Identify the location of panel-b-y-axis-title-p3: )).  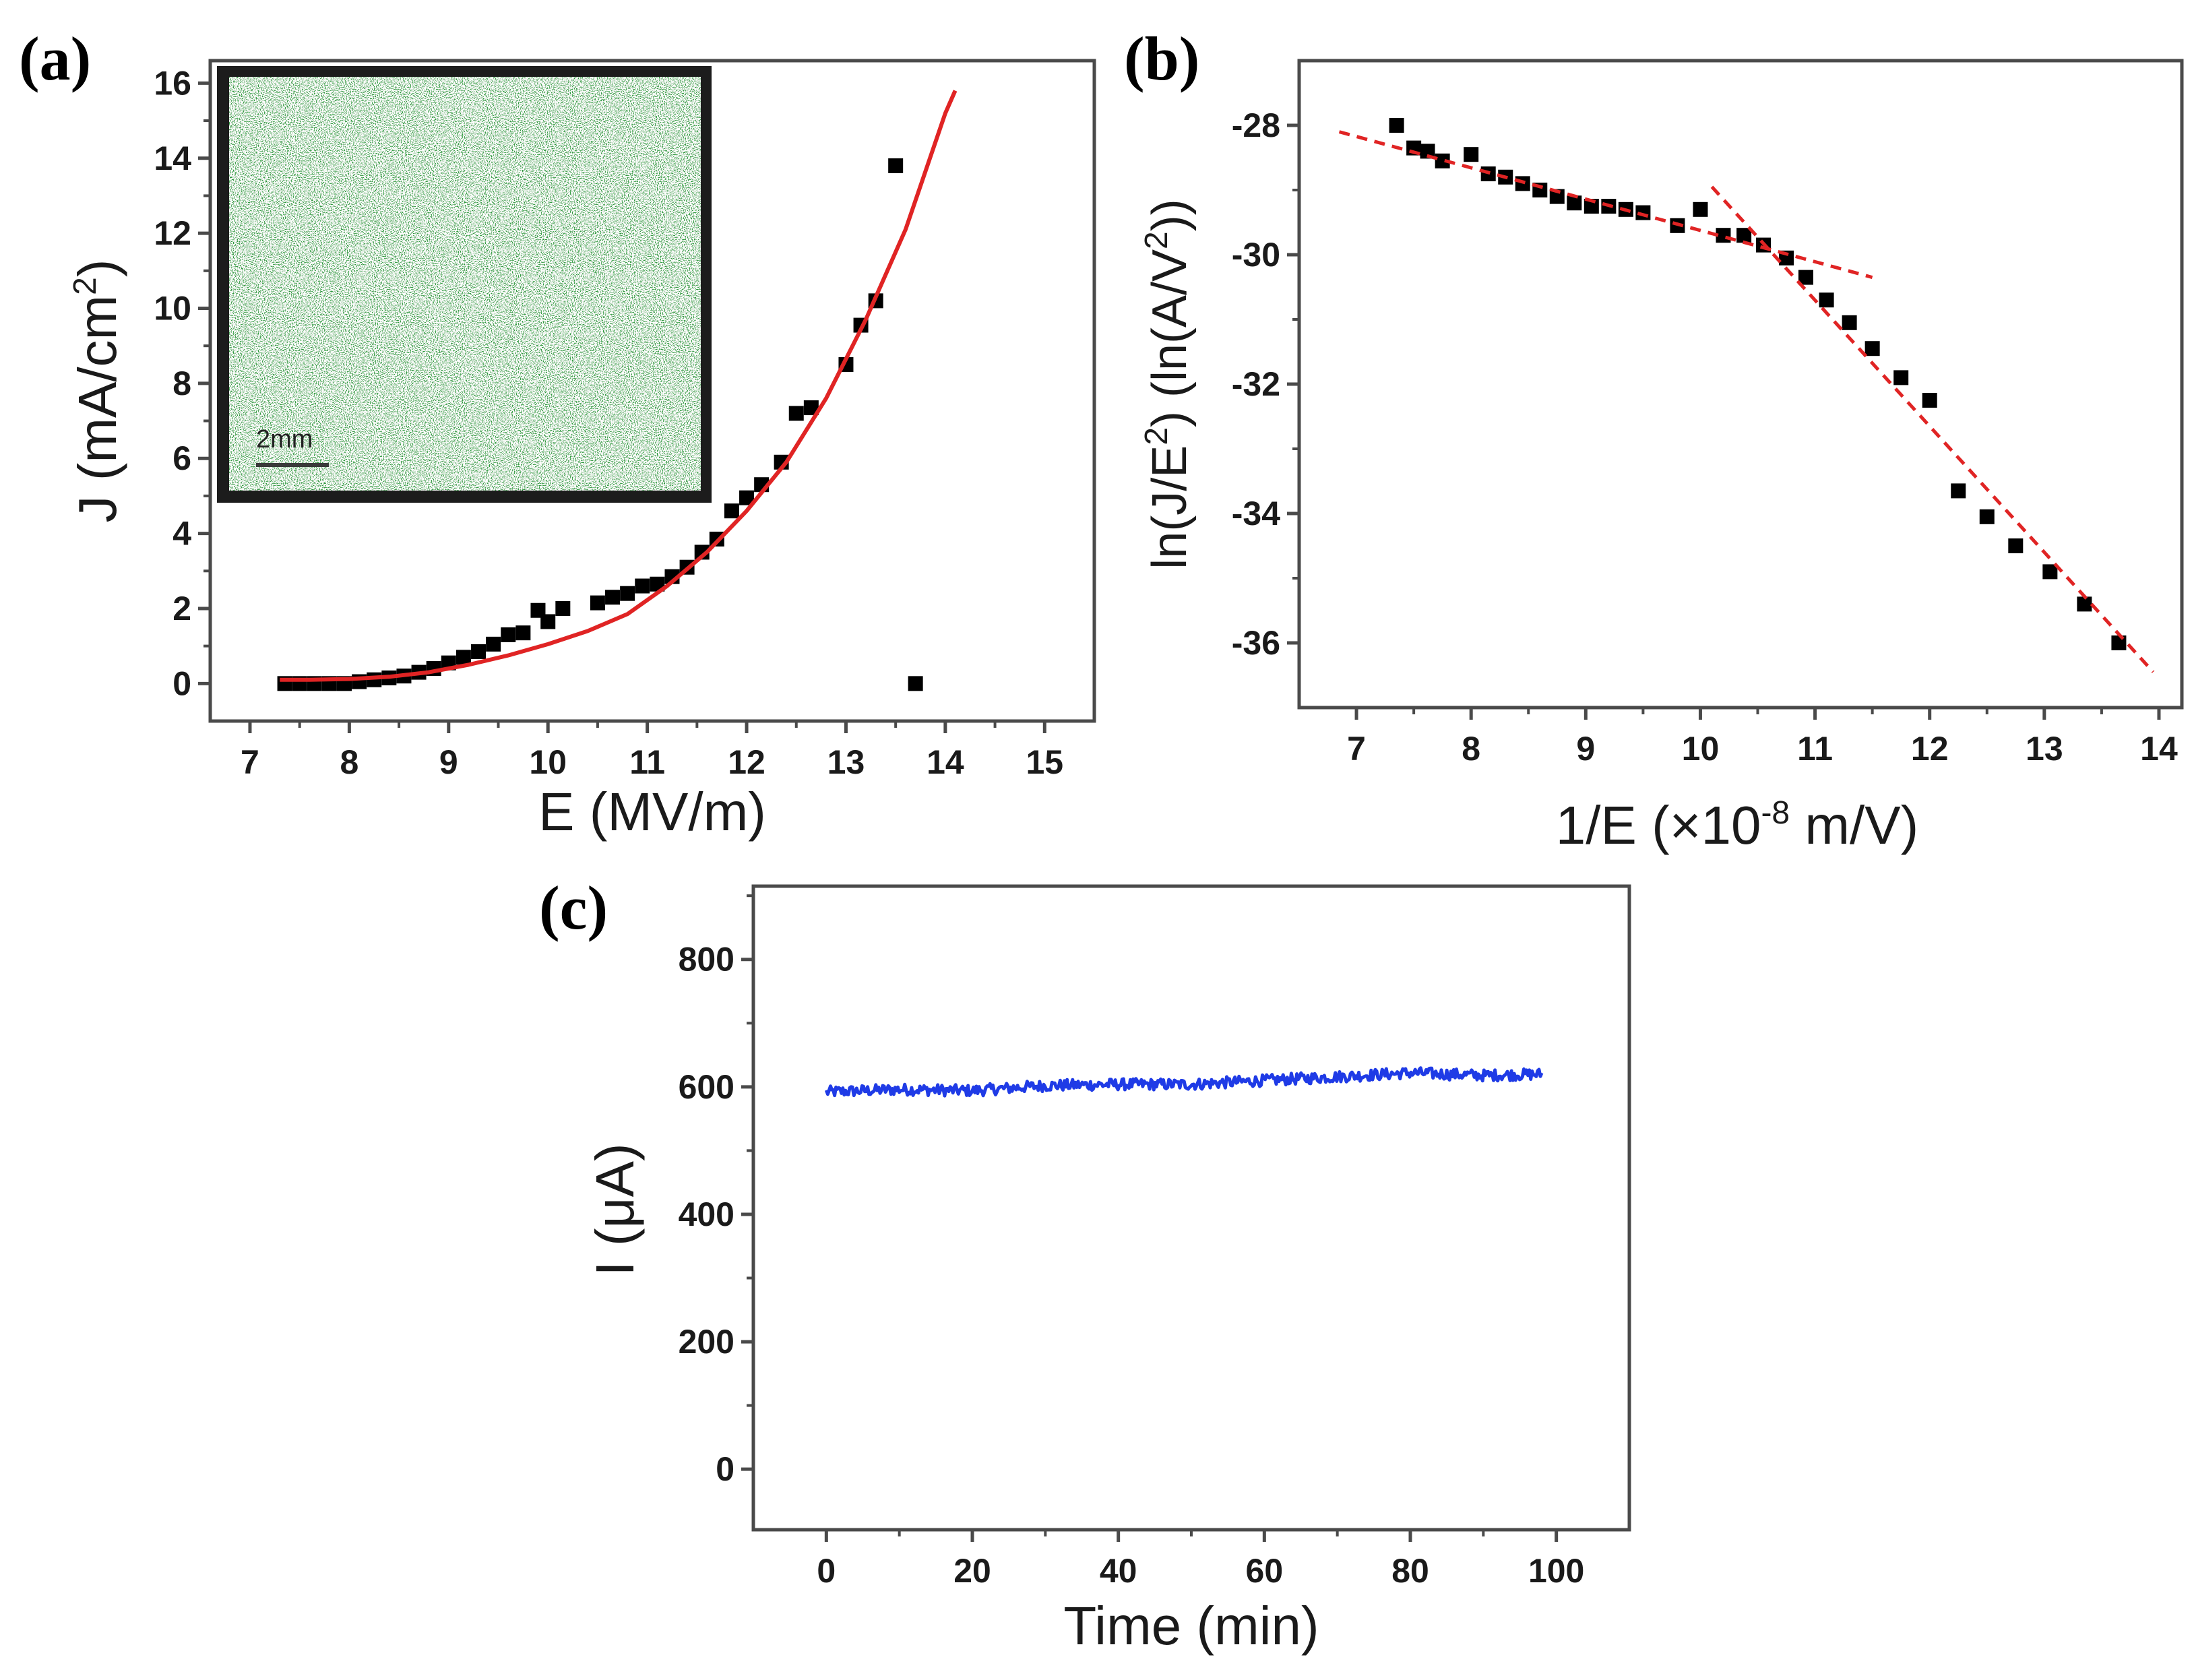
(1170, 215).